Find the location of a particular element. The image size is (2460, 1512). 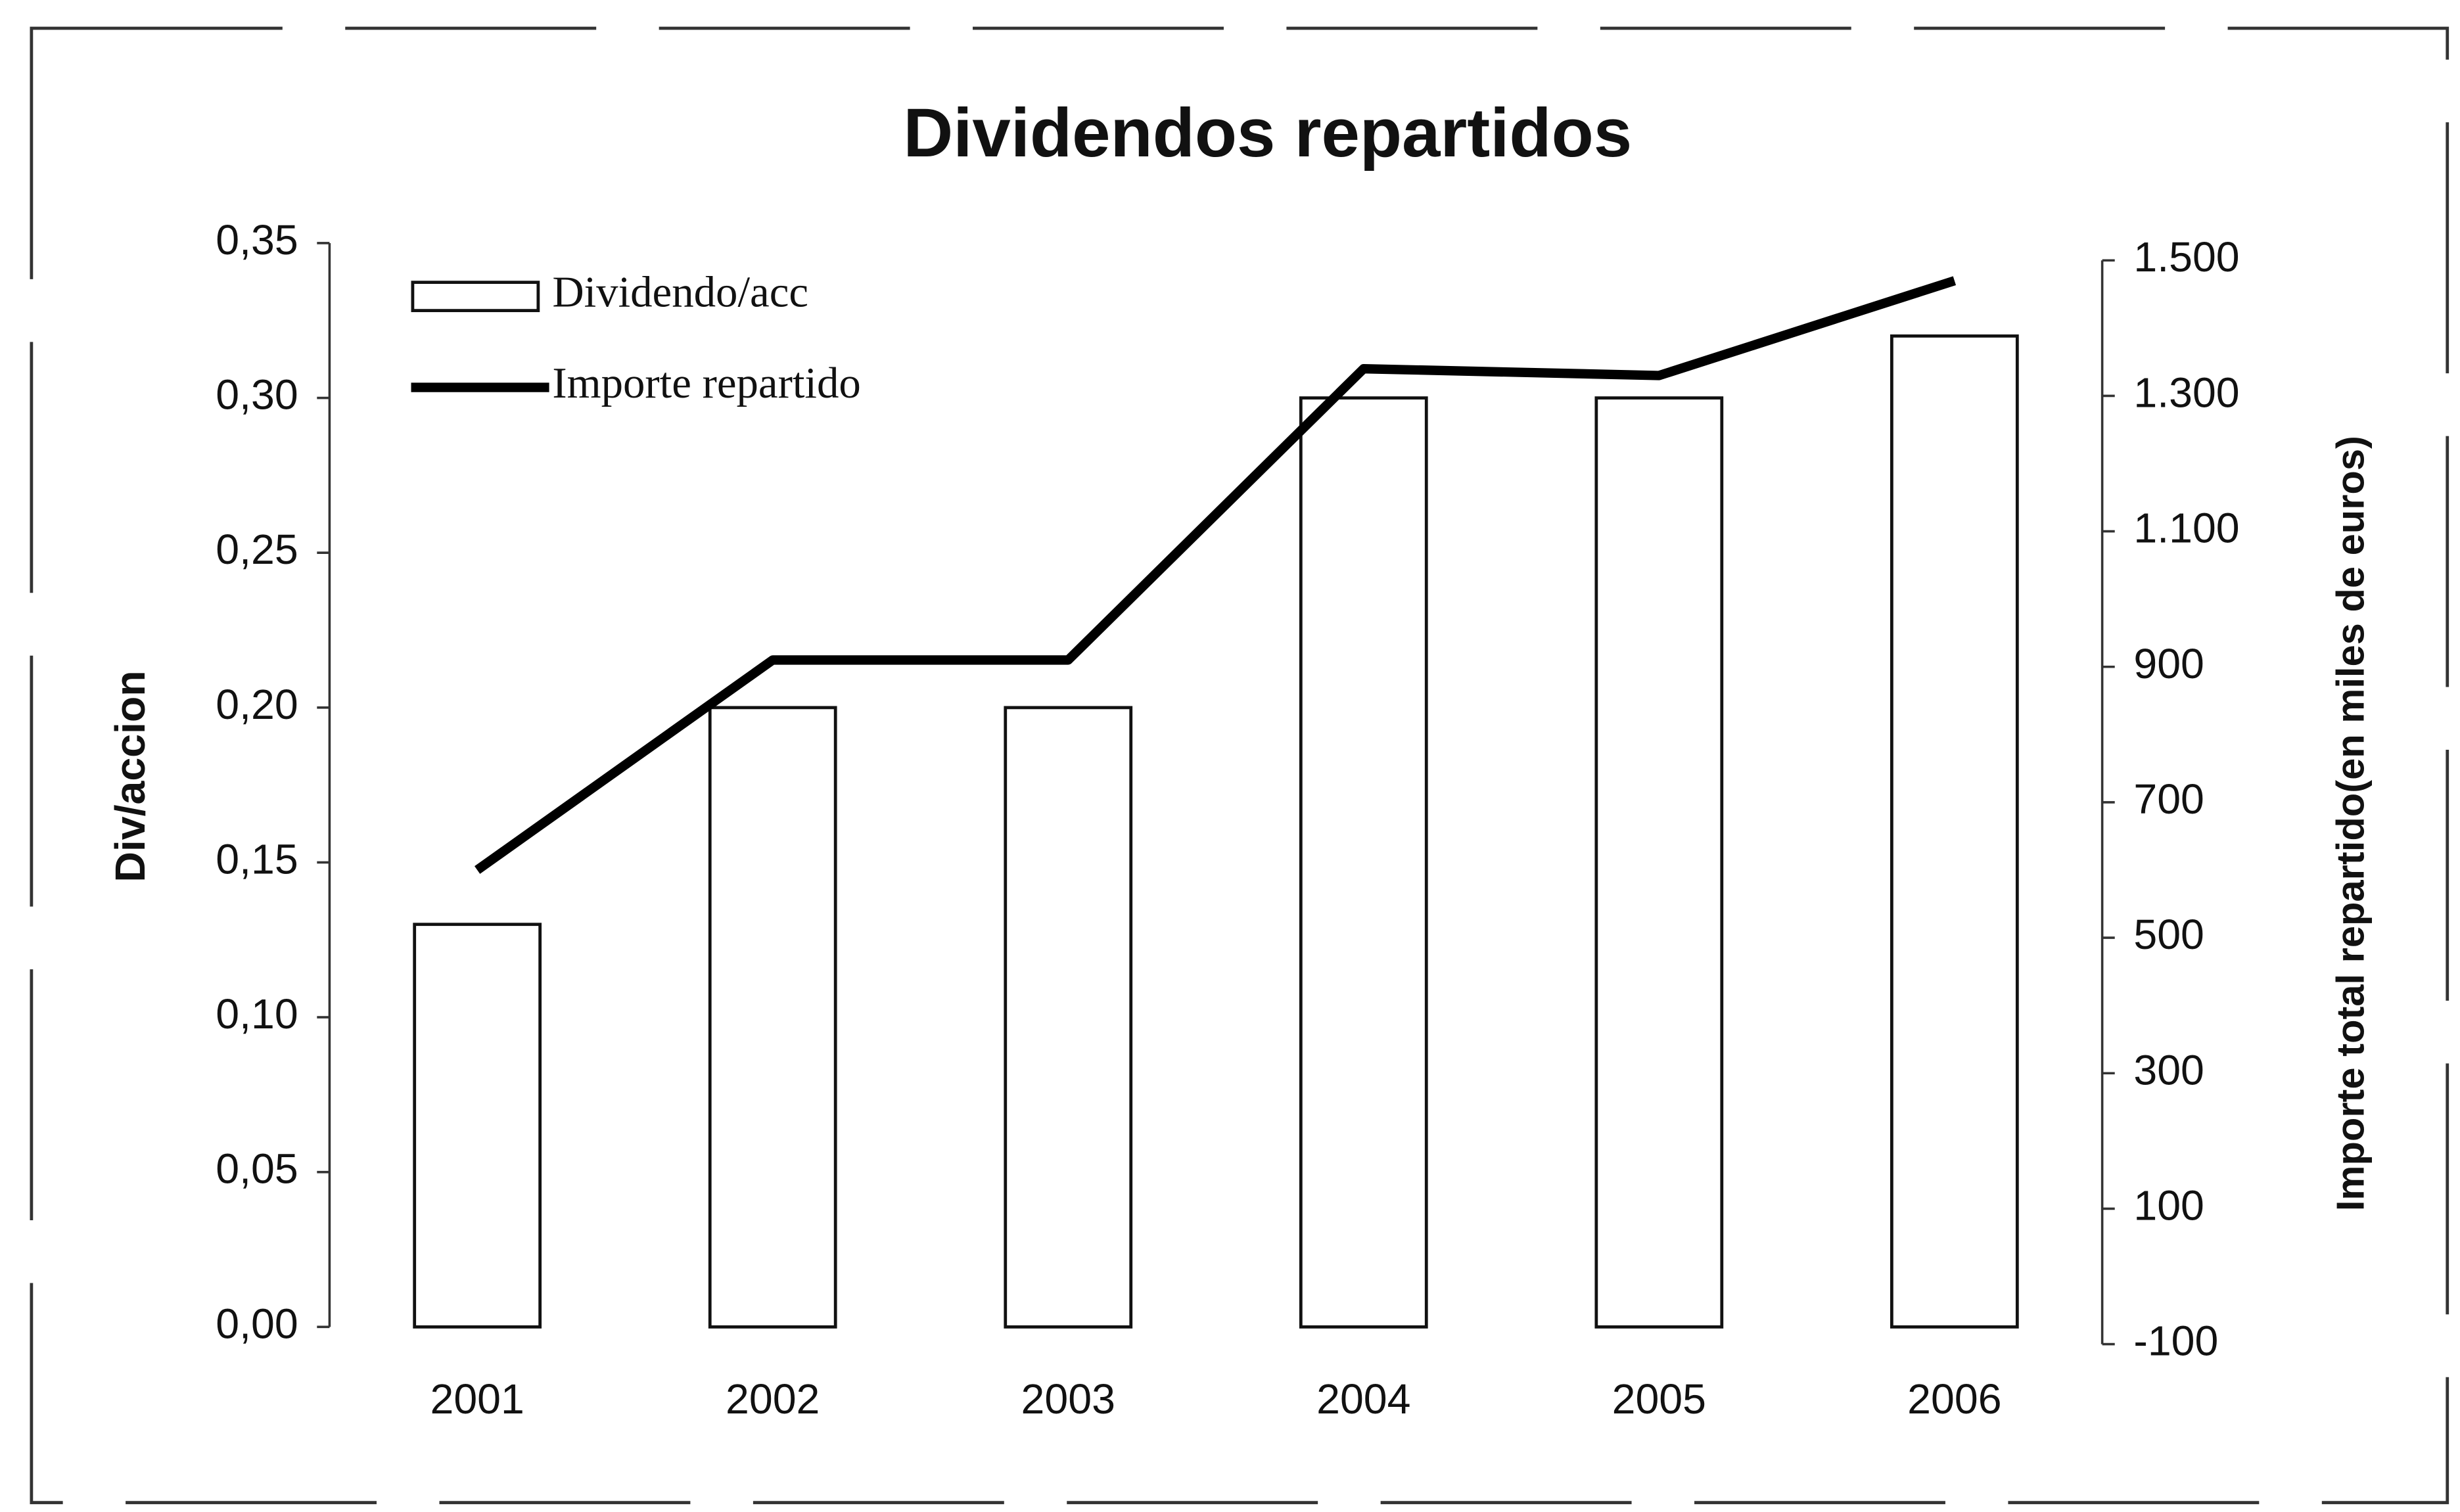

y2-tick-label: 100 is located at coordinates (2168, 1205).